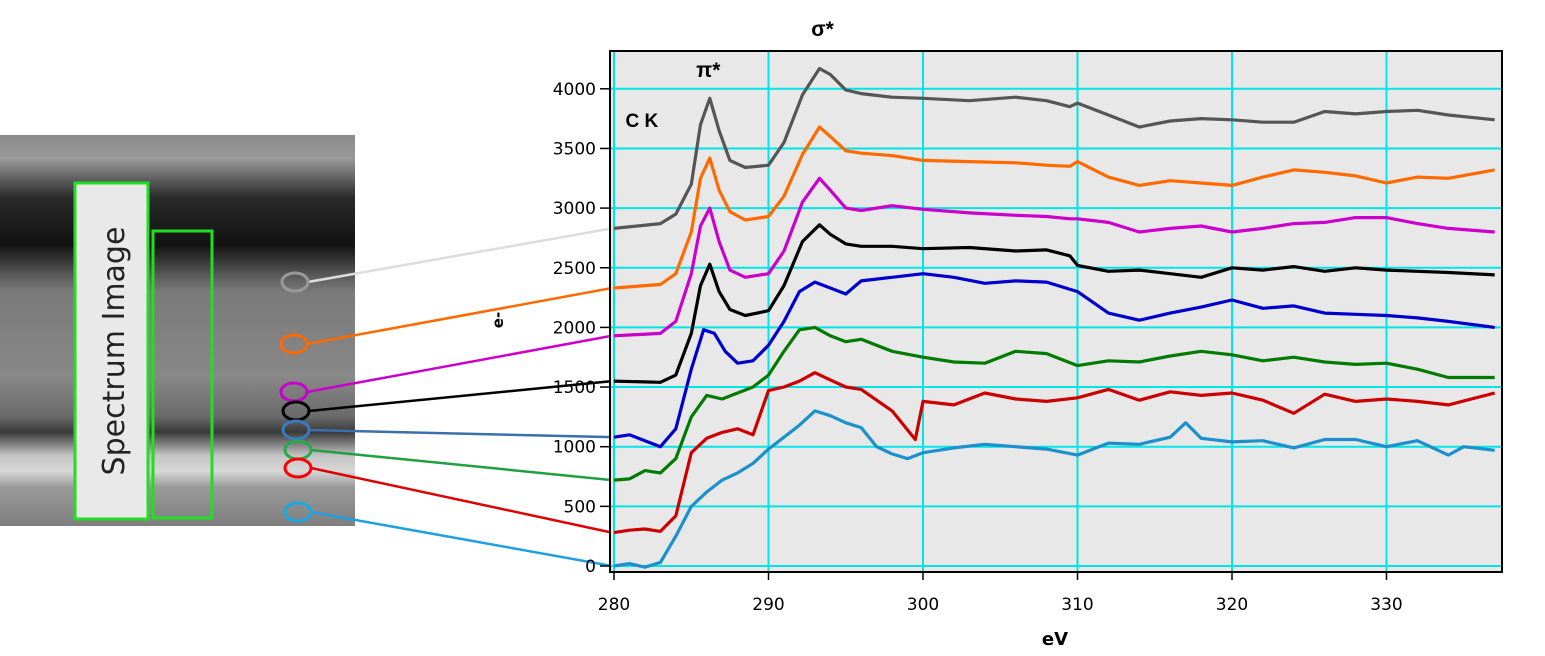  I want to click on y-tick-label: 2000, so click(574, 328).